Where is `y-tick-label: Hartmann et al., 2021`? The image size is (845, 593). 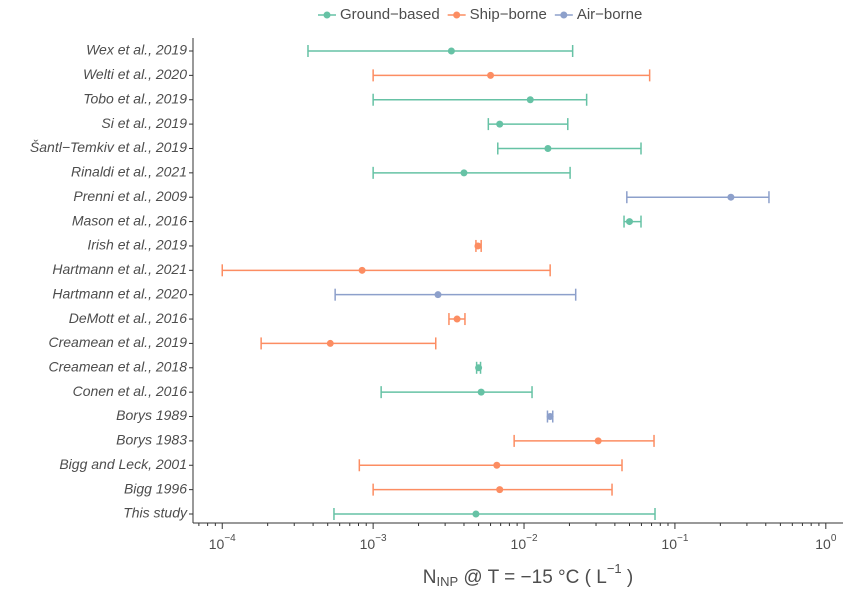
y-tick-label: Hartmann et al., 2021 is located at coordinates (119, 269).